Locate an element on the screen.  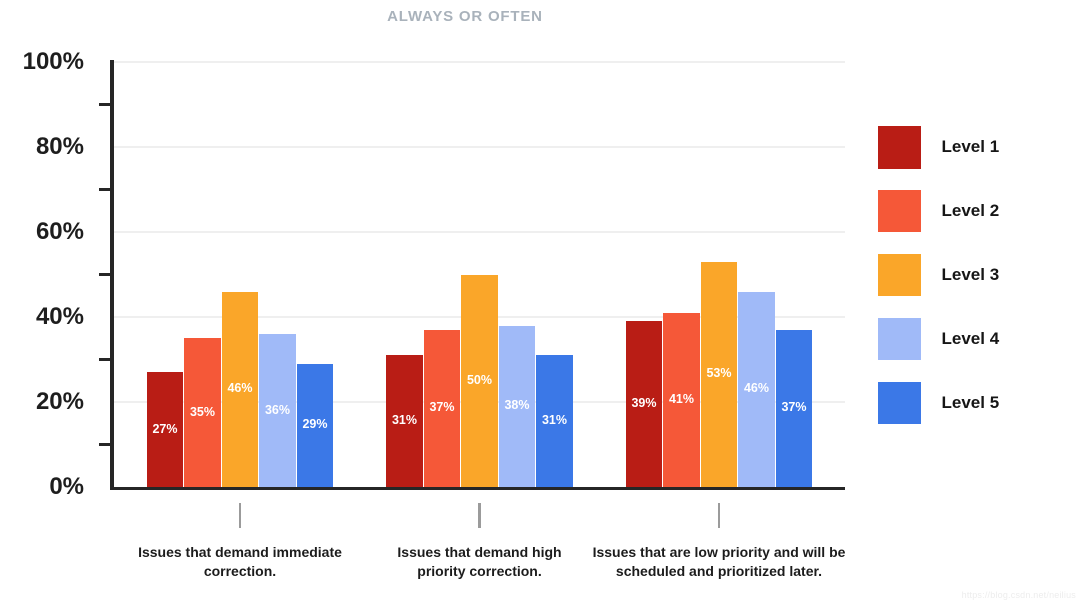
bar-level4-group2 is located at coordinates (517, 406).